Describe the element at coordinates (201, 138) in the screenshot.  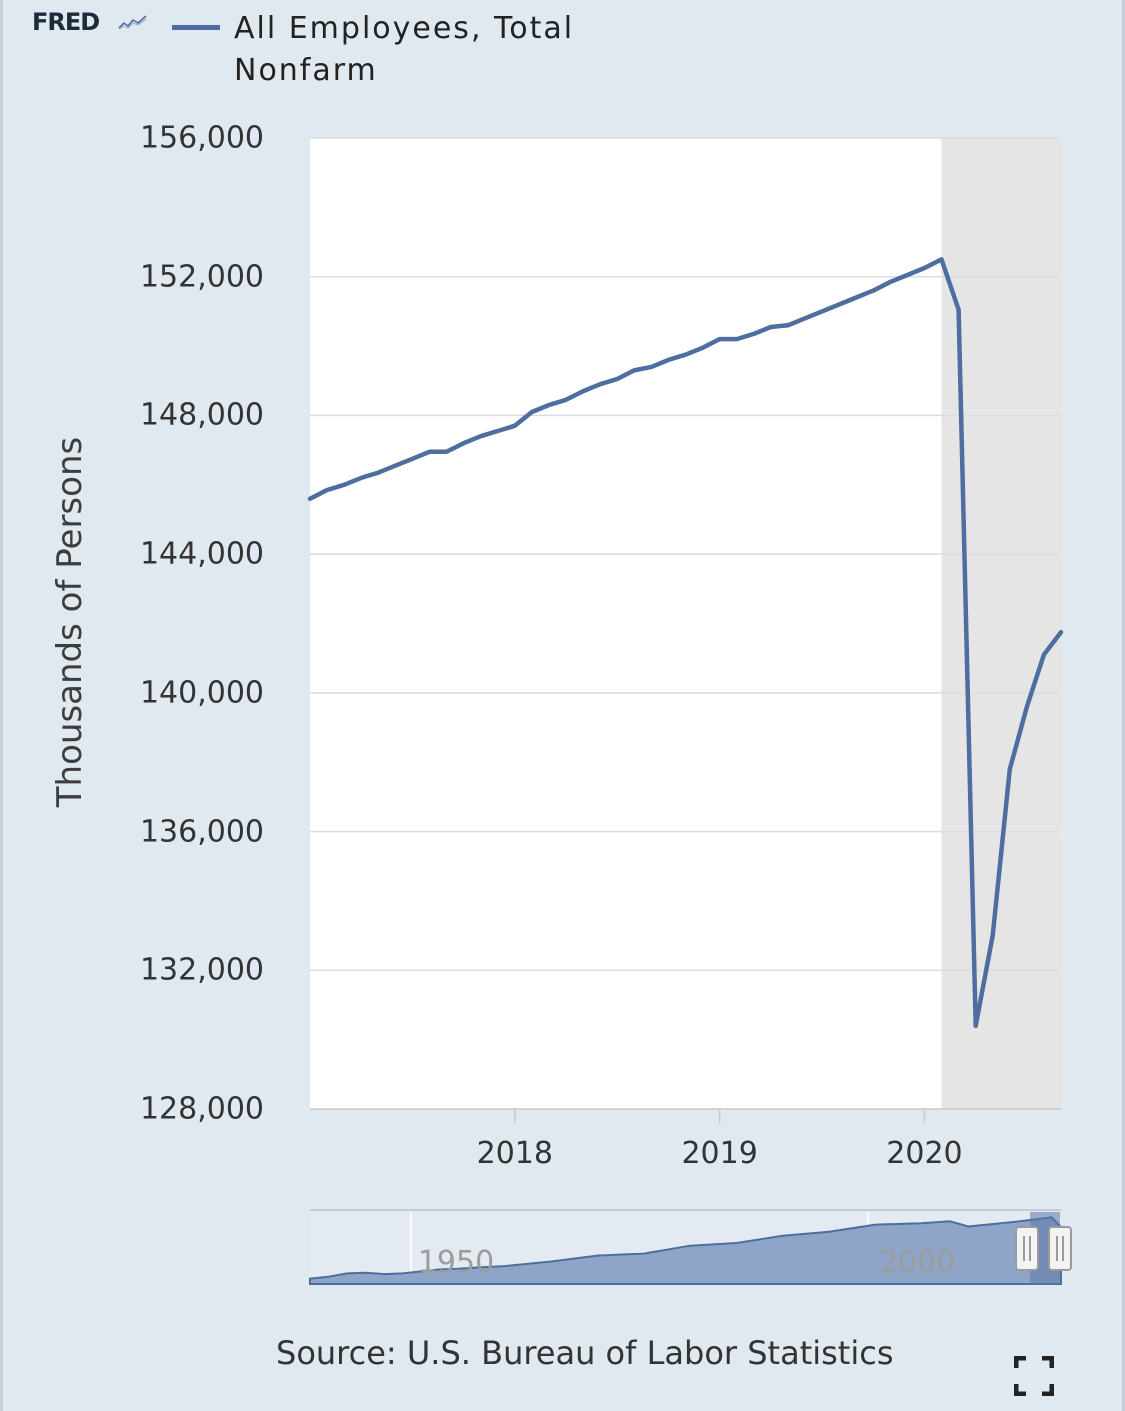
I see `y-tick-label: 156,000` at that location.